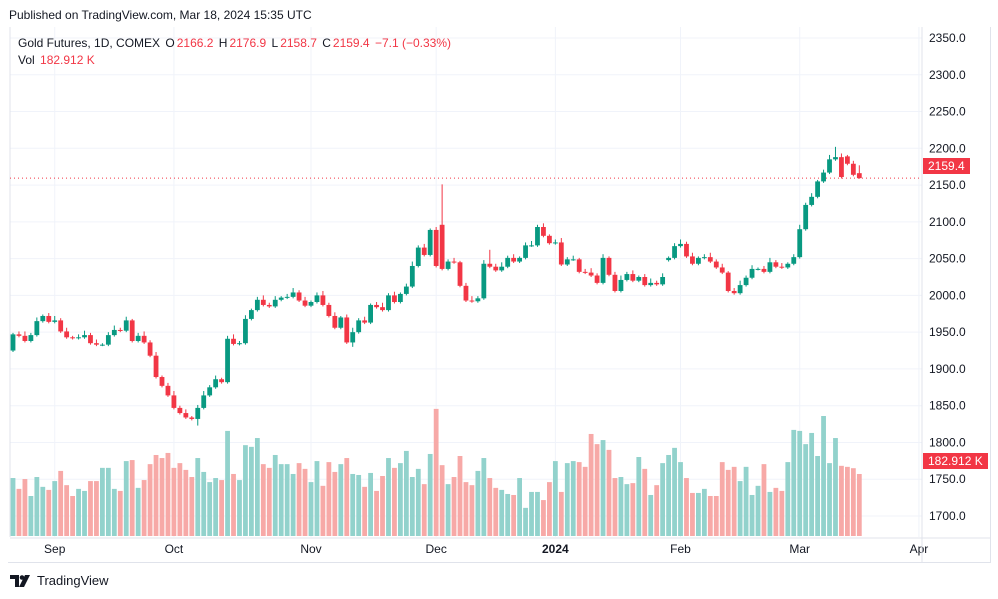 The height and width of the screenshot is (599, 998). What do you see at coordinates (275, 43) in the screenshot?
I see `low-label: L` at bounding box center [275, 43].